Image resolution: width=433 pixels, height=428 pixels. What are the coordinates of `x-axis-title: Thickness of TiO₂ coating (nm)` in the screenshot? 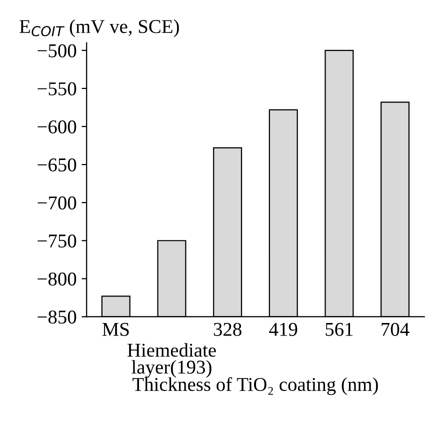 It's located at (255, 386).